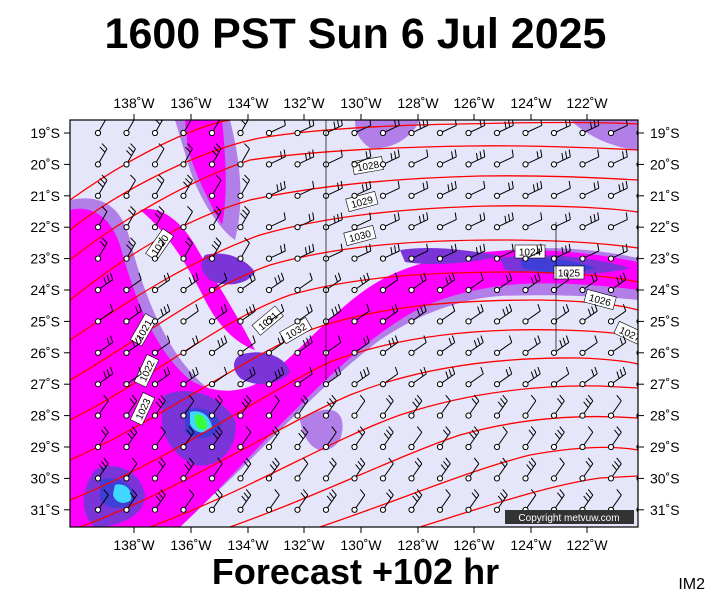 This screenshot has width=711, height=600. What do you see at coordinates (665, 510) in the screenshot?
I see `lat-label-right: 31˚S` at bounding box center [665, 510].